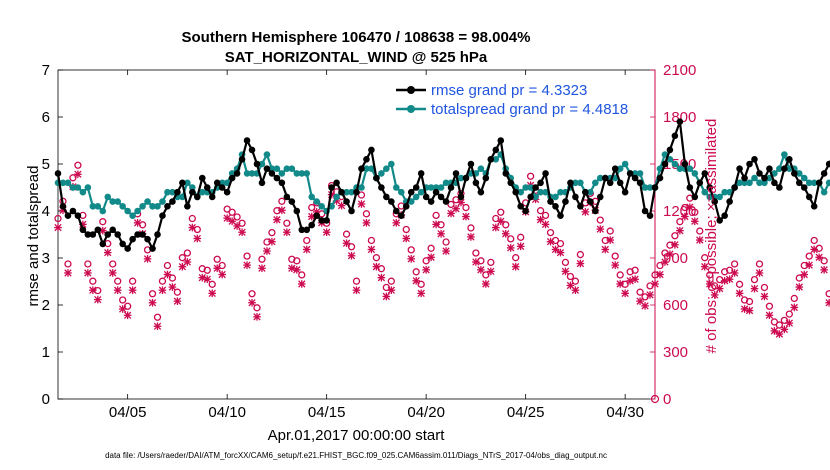  What do you see at coordinates (679, 70) in the screenshot?
I see `y2-tick-label: 2100` at bounding box center [679, 70].